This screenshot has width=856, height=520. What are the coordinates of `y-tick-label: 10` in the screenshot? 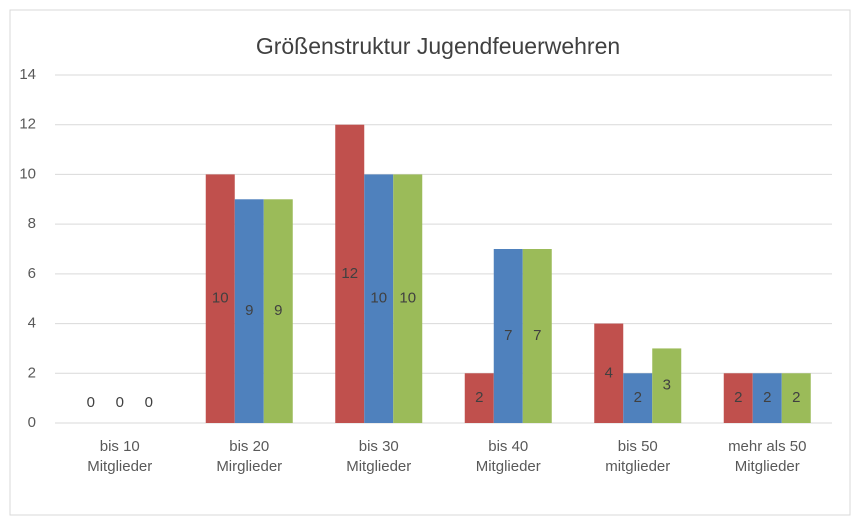 It's located at (27, 173).